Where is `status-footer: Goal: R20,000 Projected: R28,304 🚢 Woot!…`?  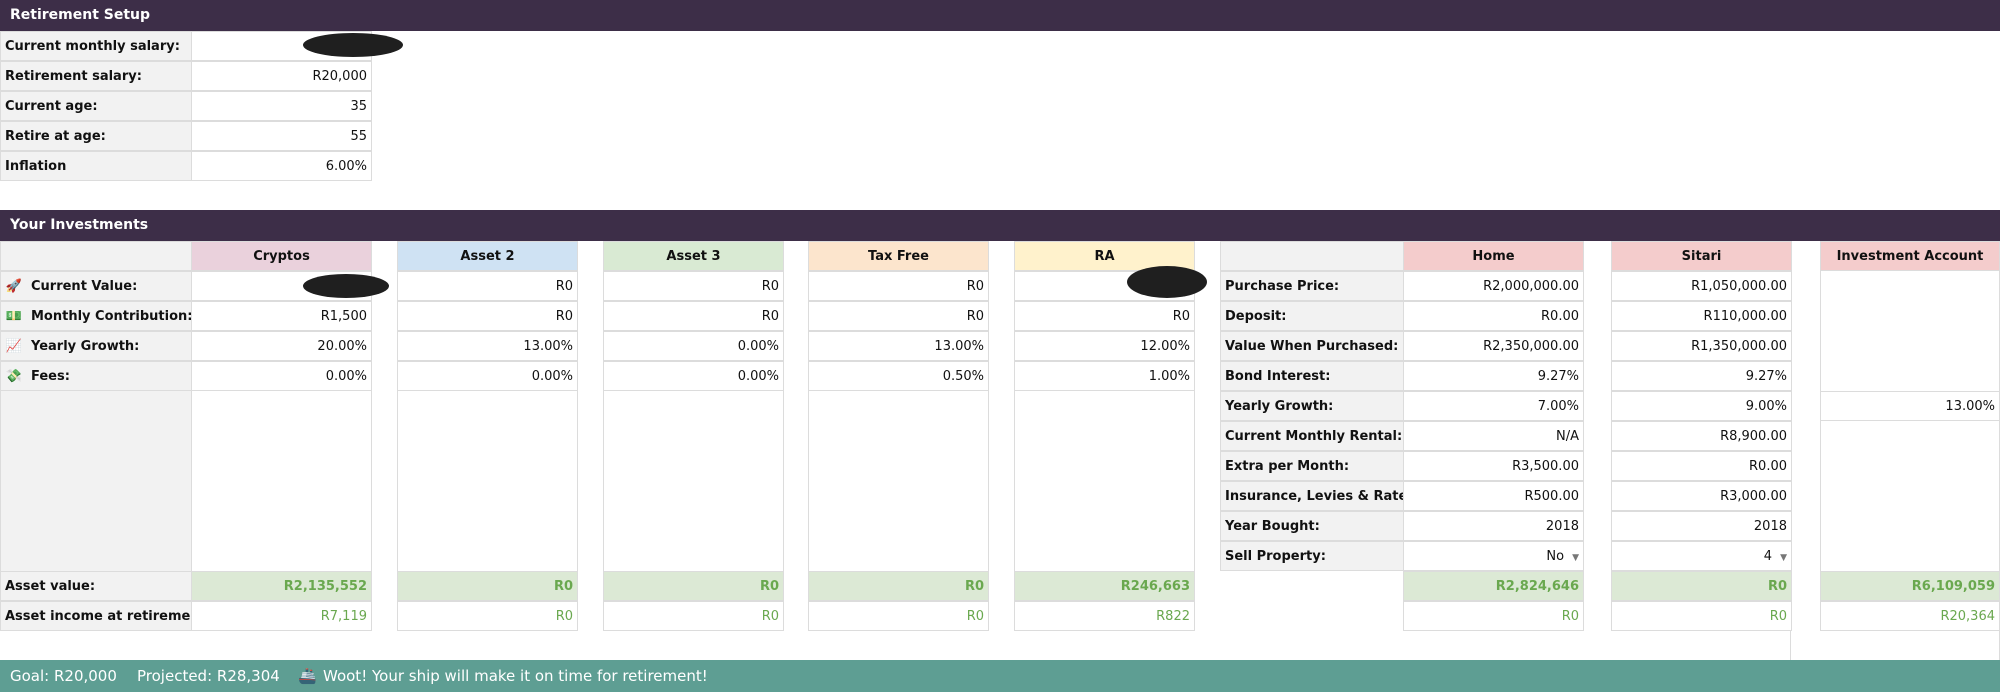
status-footer: Goal: R20,000 Projected: R28,304 🚢 Woot!… is located at coordinates (1000, 676).